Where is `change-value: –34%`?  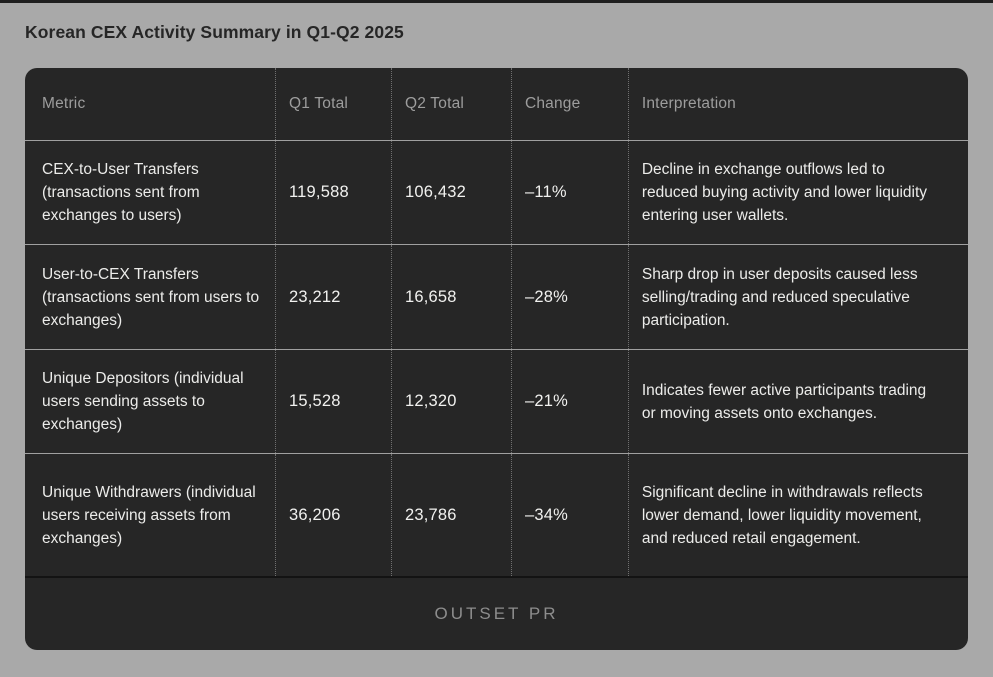 change-value: –34% is located at coordinates (546, 514).